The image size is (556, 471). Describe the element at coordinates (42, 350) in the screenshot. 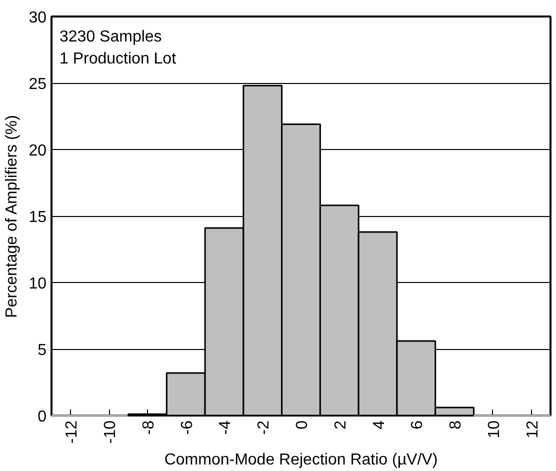

I see `y-tick-label: 5` at that location.